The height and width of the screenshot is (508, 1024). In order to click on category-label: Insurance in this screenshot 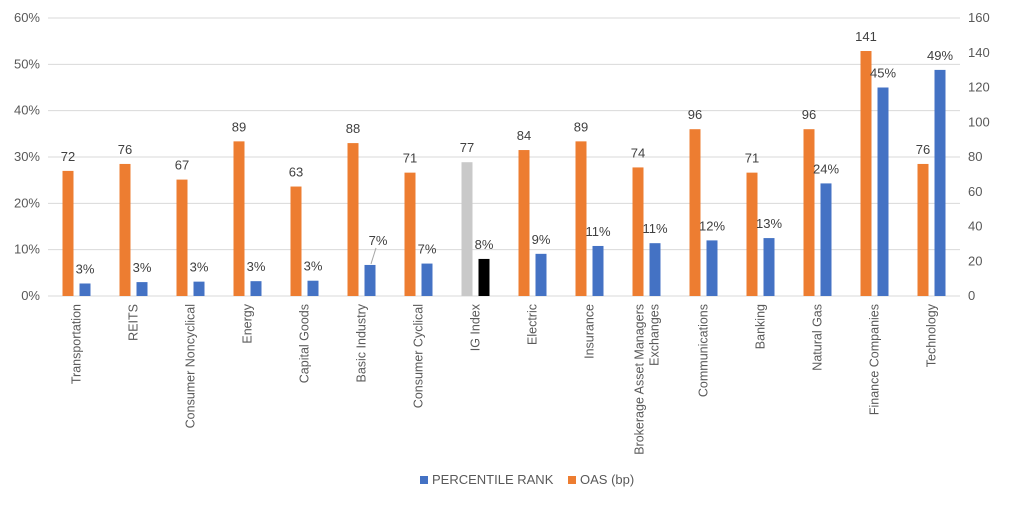, I will do `click(590, 331)`.